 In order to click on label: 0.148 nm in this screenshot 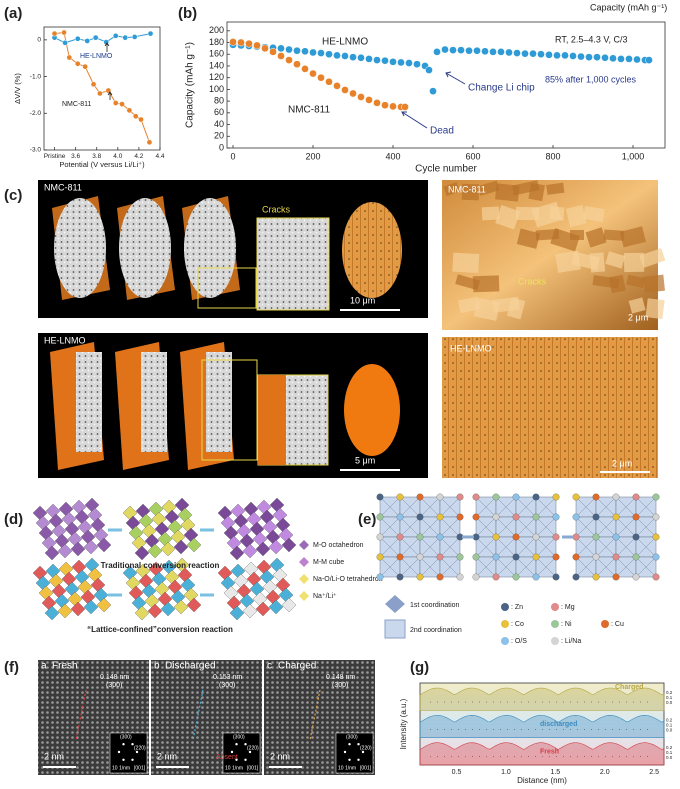, I will do `click(340, 677)`.